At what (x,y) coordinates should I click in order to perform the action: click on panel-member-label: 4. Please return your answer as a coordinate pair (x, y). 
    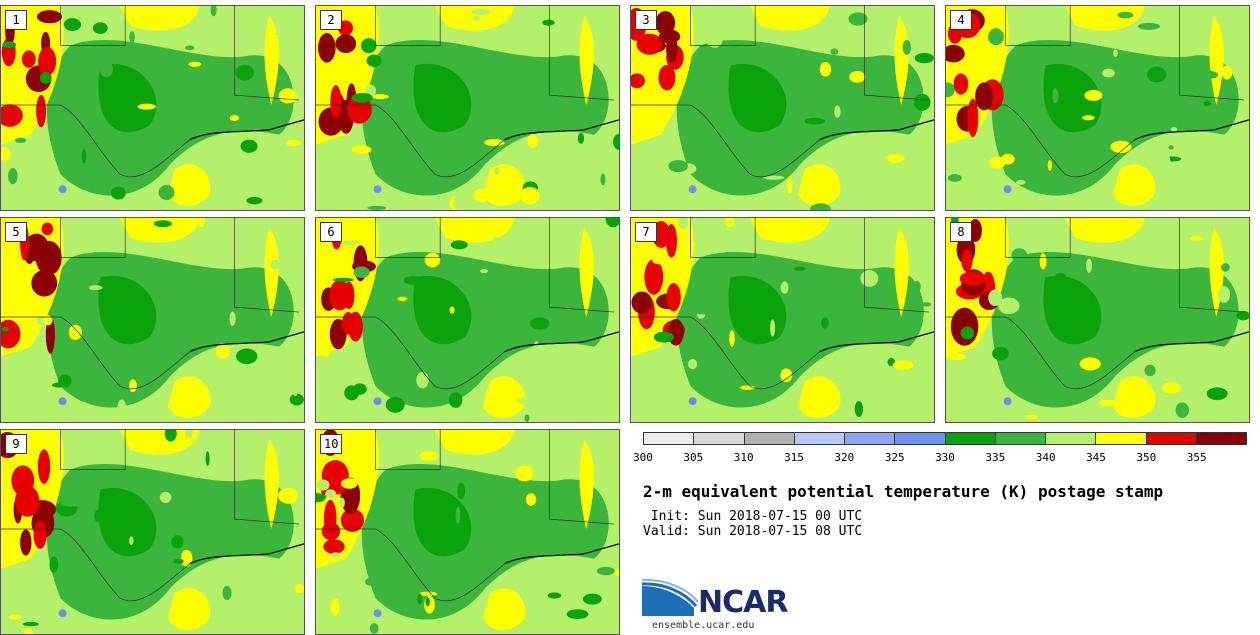
    Looking at the image, I should click on (961, 20).